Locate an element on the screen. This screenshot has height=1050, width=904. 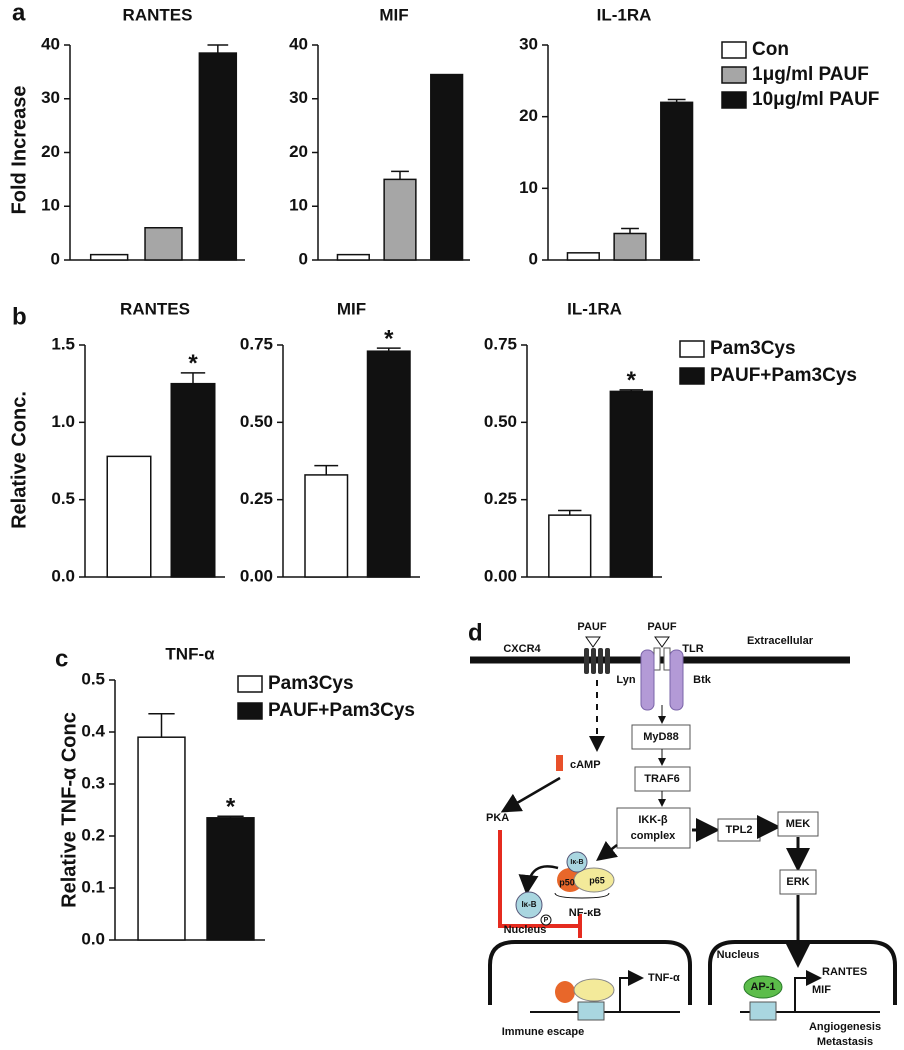
y-tick-label: 0.4 is located at coordinates (93, 730).